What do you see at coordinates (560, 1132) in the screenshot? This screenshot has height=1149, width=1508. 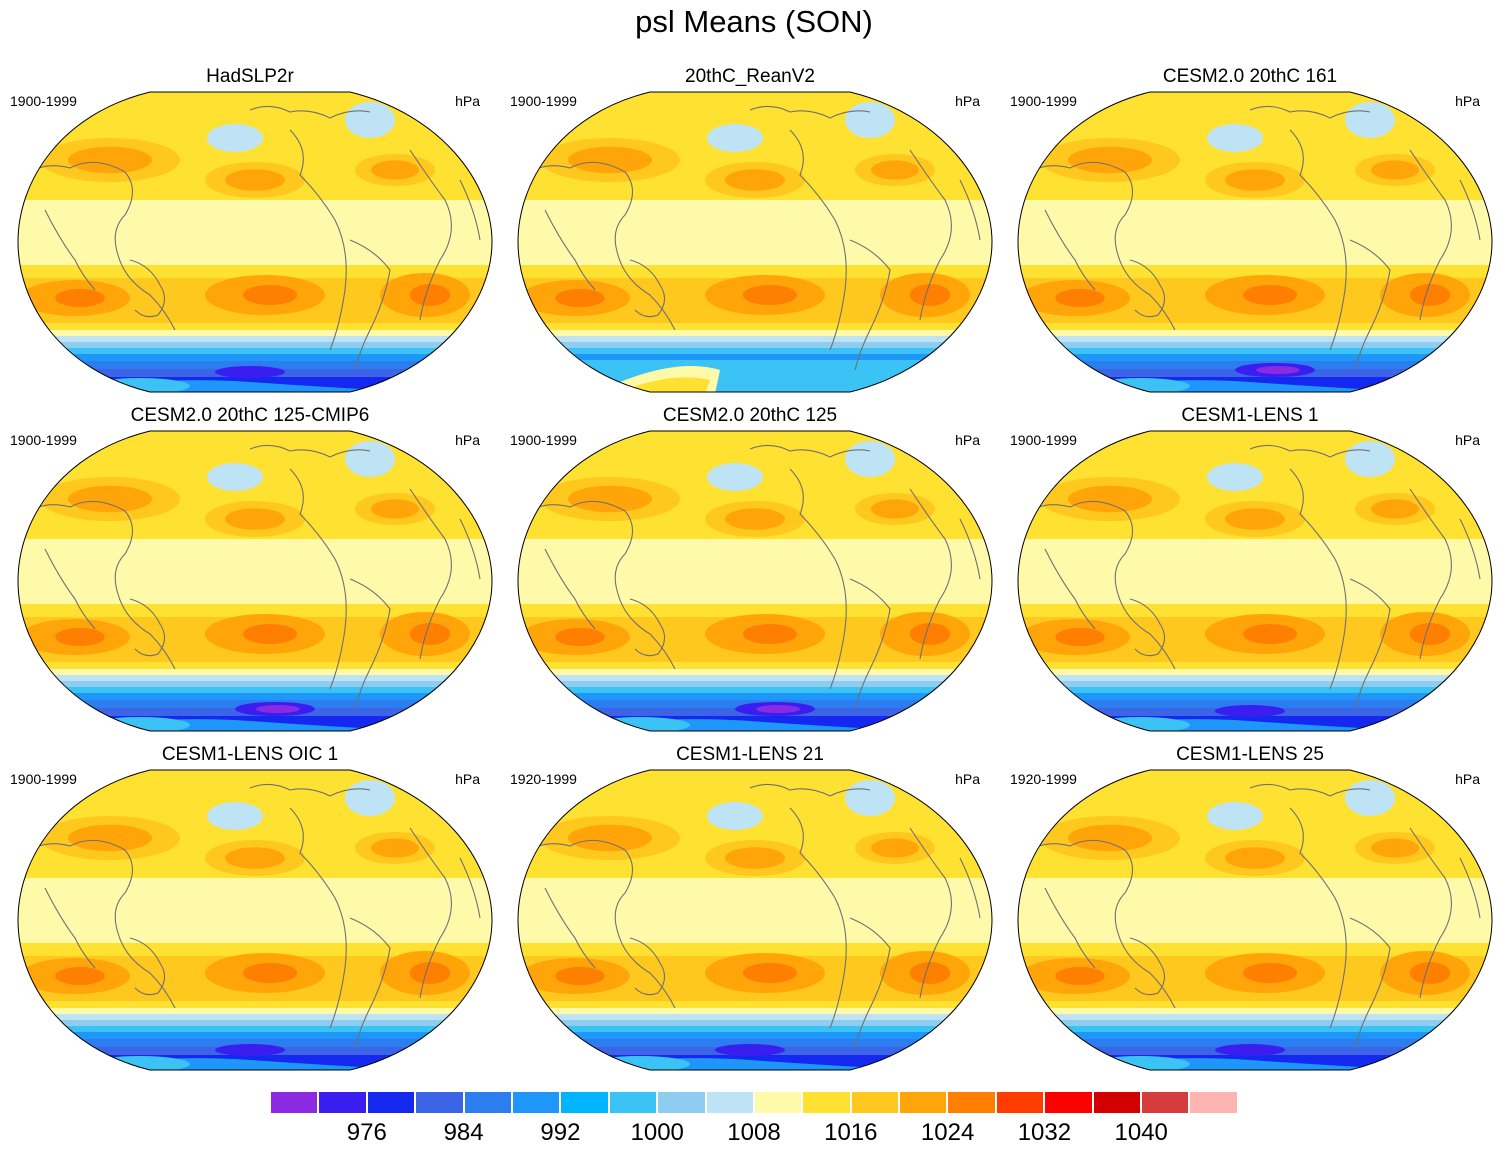 I see `colorbar-label: 992` at bounding box center [560, 1132].